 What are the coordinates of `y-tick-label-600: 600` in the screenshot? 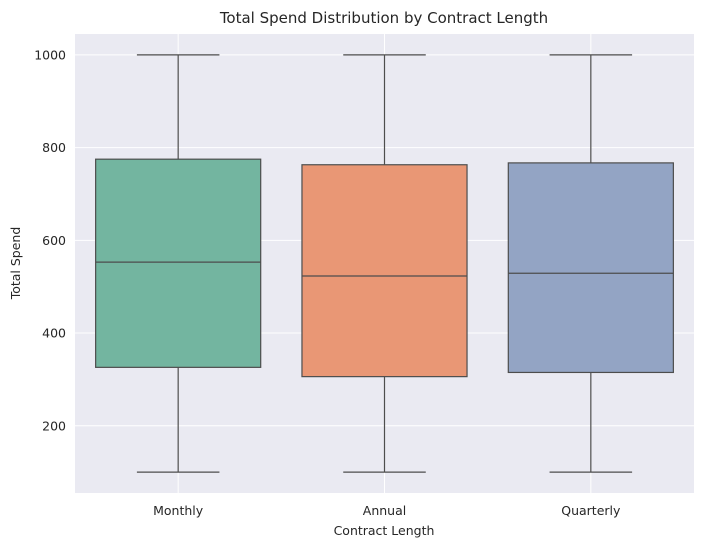 It's located at (54, 240).